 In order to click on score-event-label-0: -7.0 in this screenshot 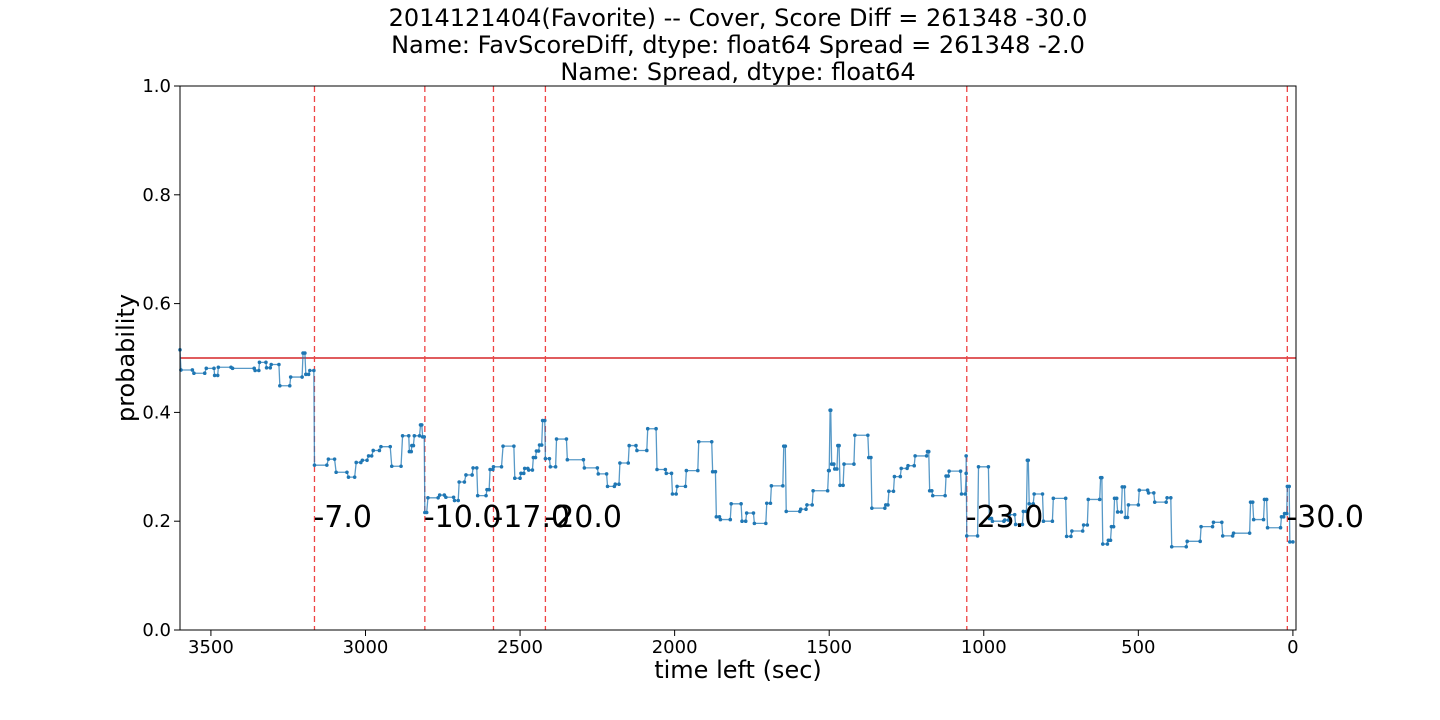, I will do `click(342, 517)`.